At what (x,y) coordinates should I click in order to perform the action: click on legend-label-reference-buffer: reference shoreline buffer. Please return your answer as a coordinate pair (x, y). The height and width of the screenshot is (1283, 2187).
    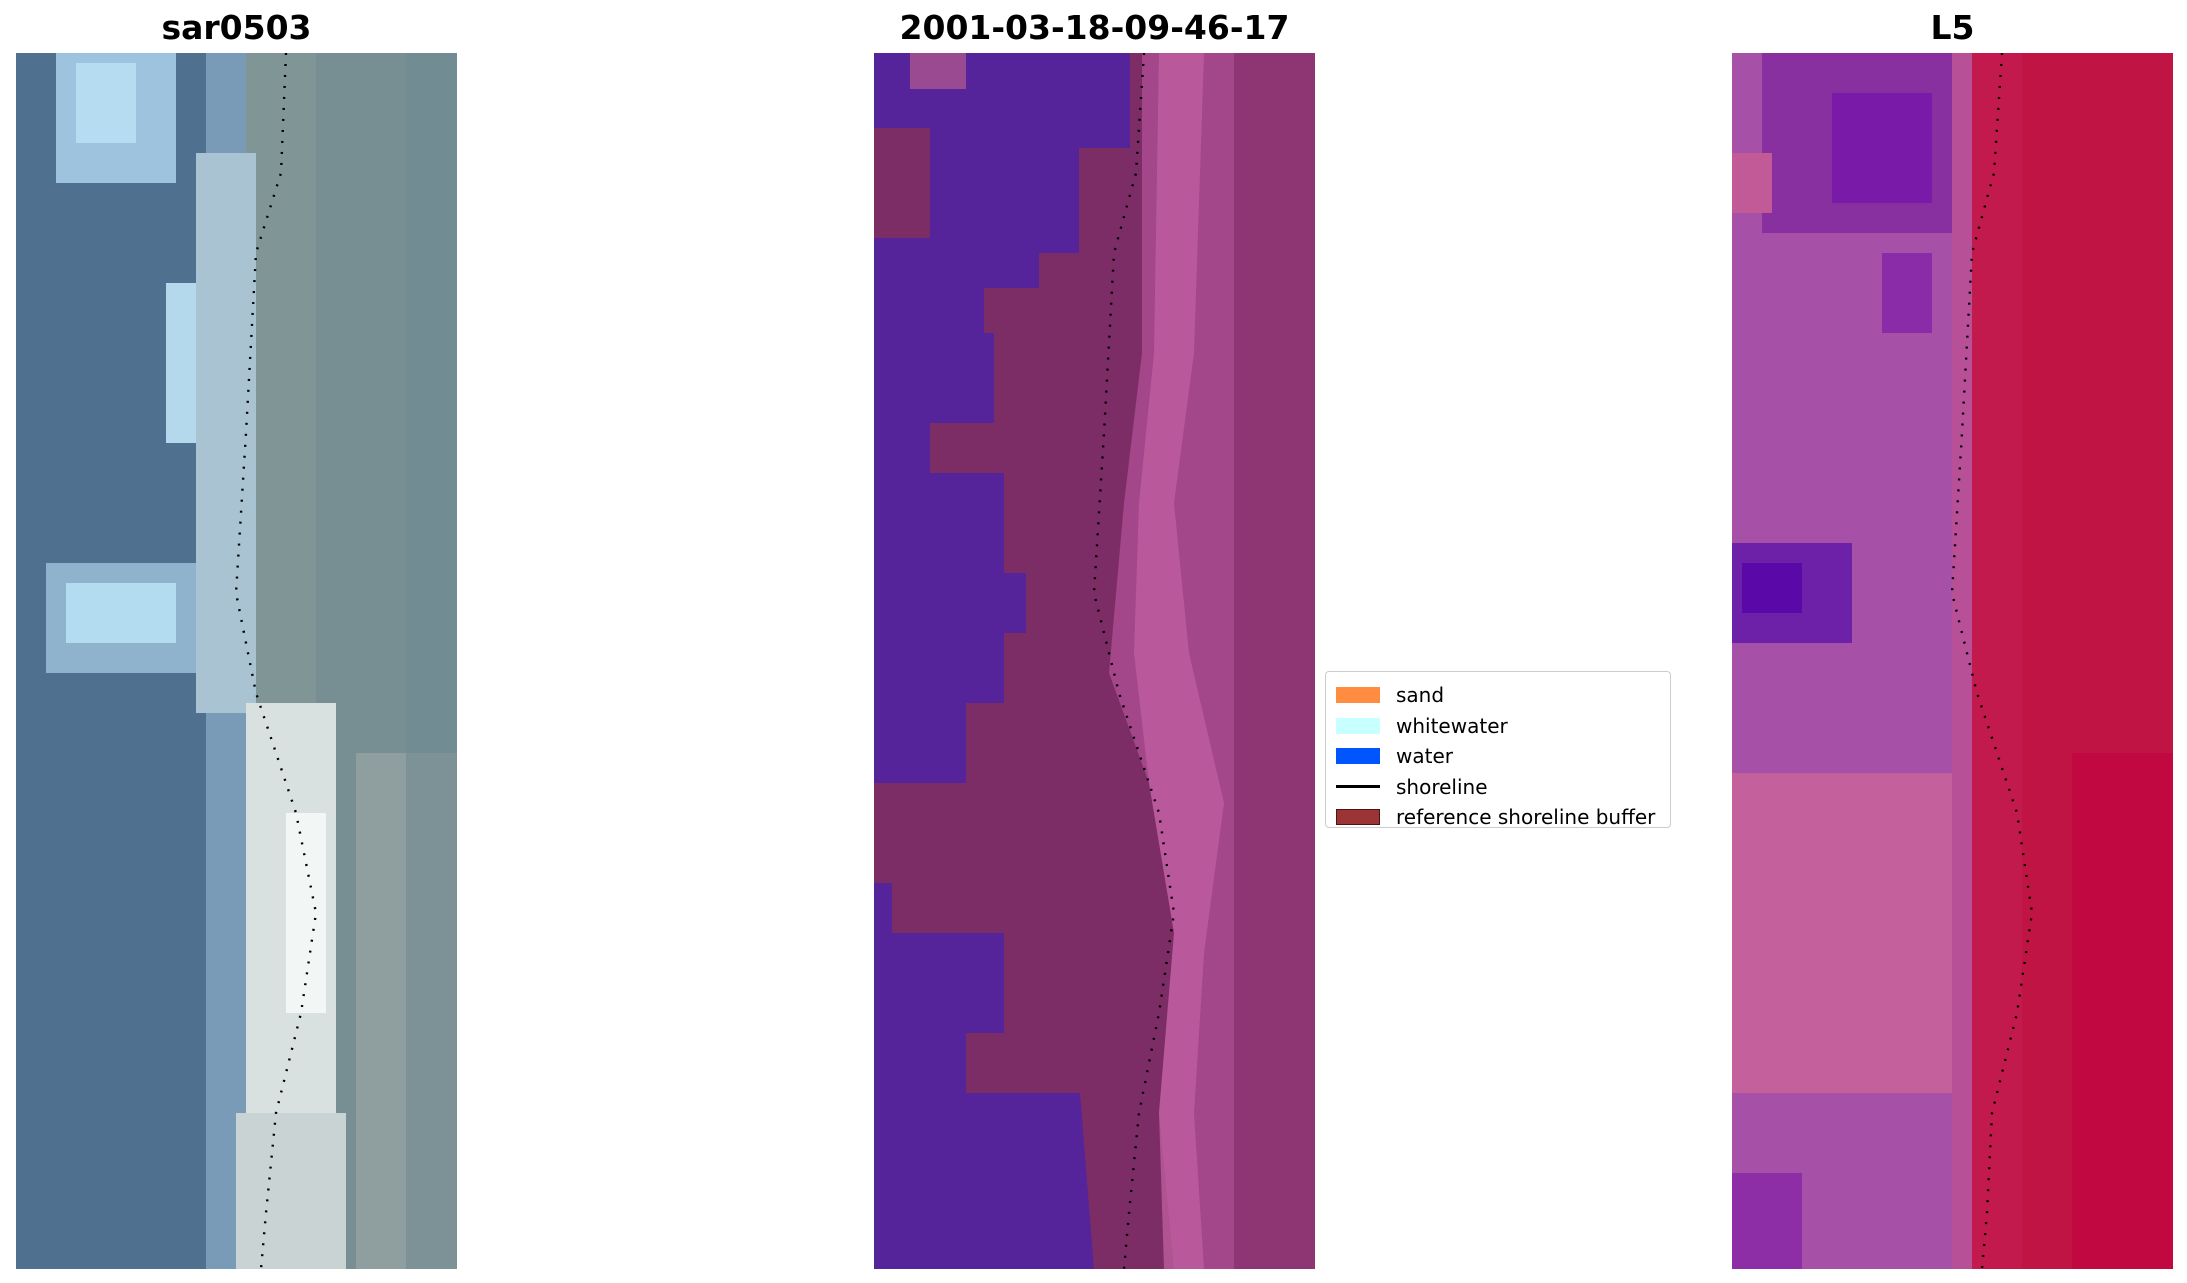
    Looking at the image, I should click on (1526, 817).